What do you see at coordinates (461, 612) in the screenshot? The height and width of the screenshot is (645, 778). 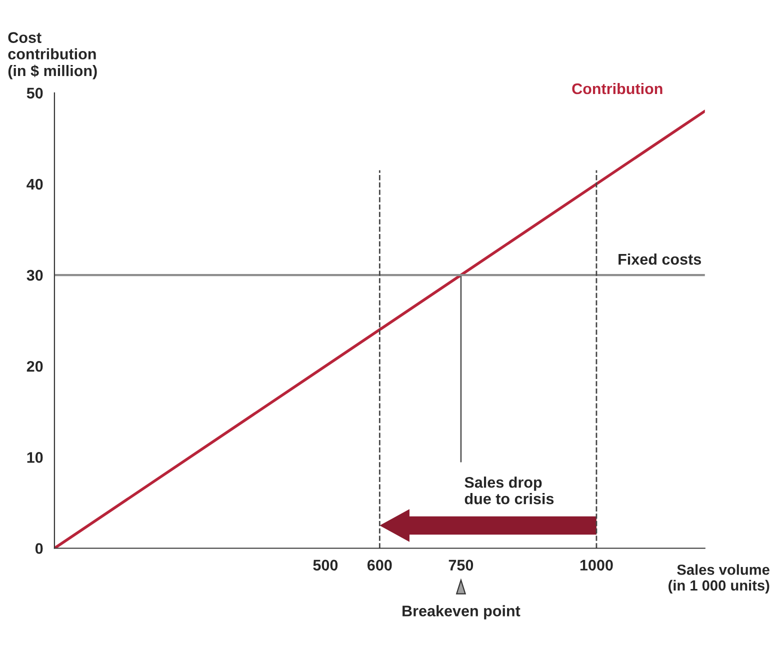 I see `text: Breakeven point` at bounding box center [461, 612].